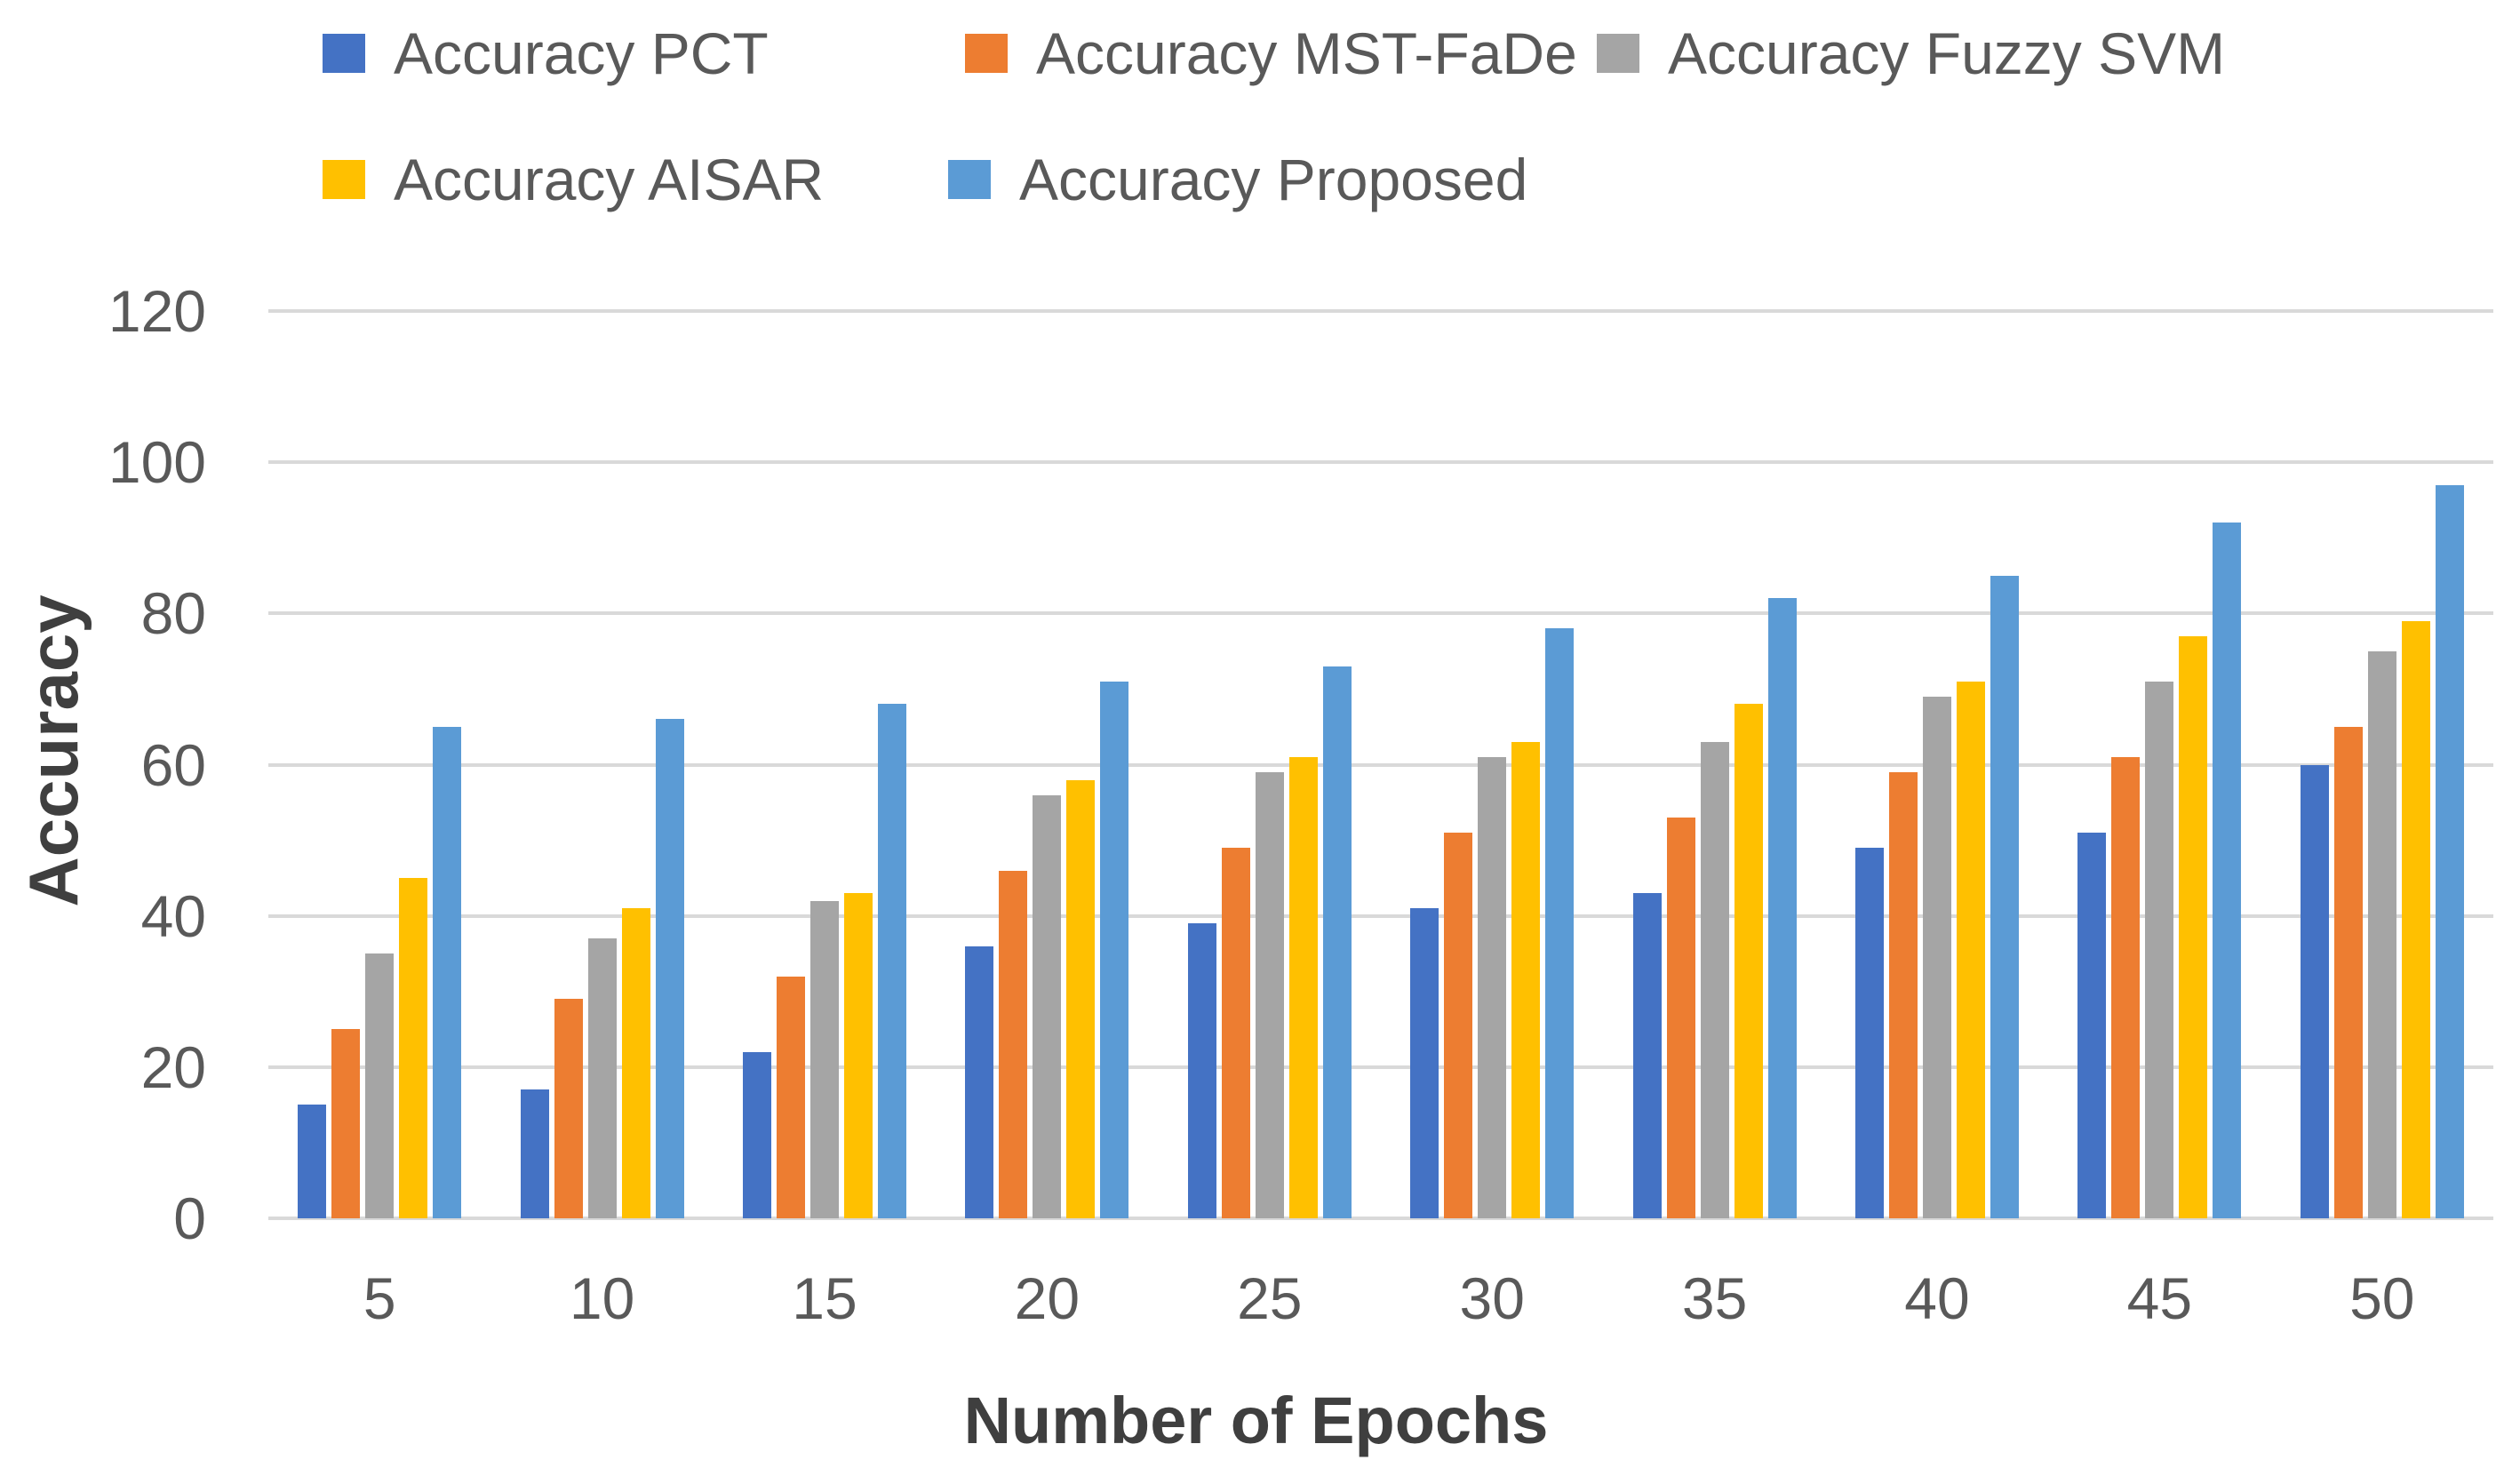  I want to click on x-tick-label-20: 20, so click(1047, 1298).